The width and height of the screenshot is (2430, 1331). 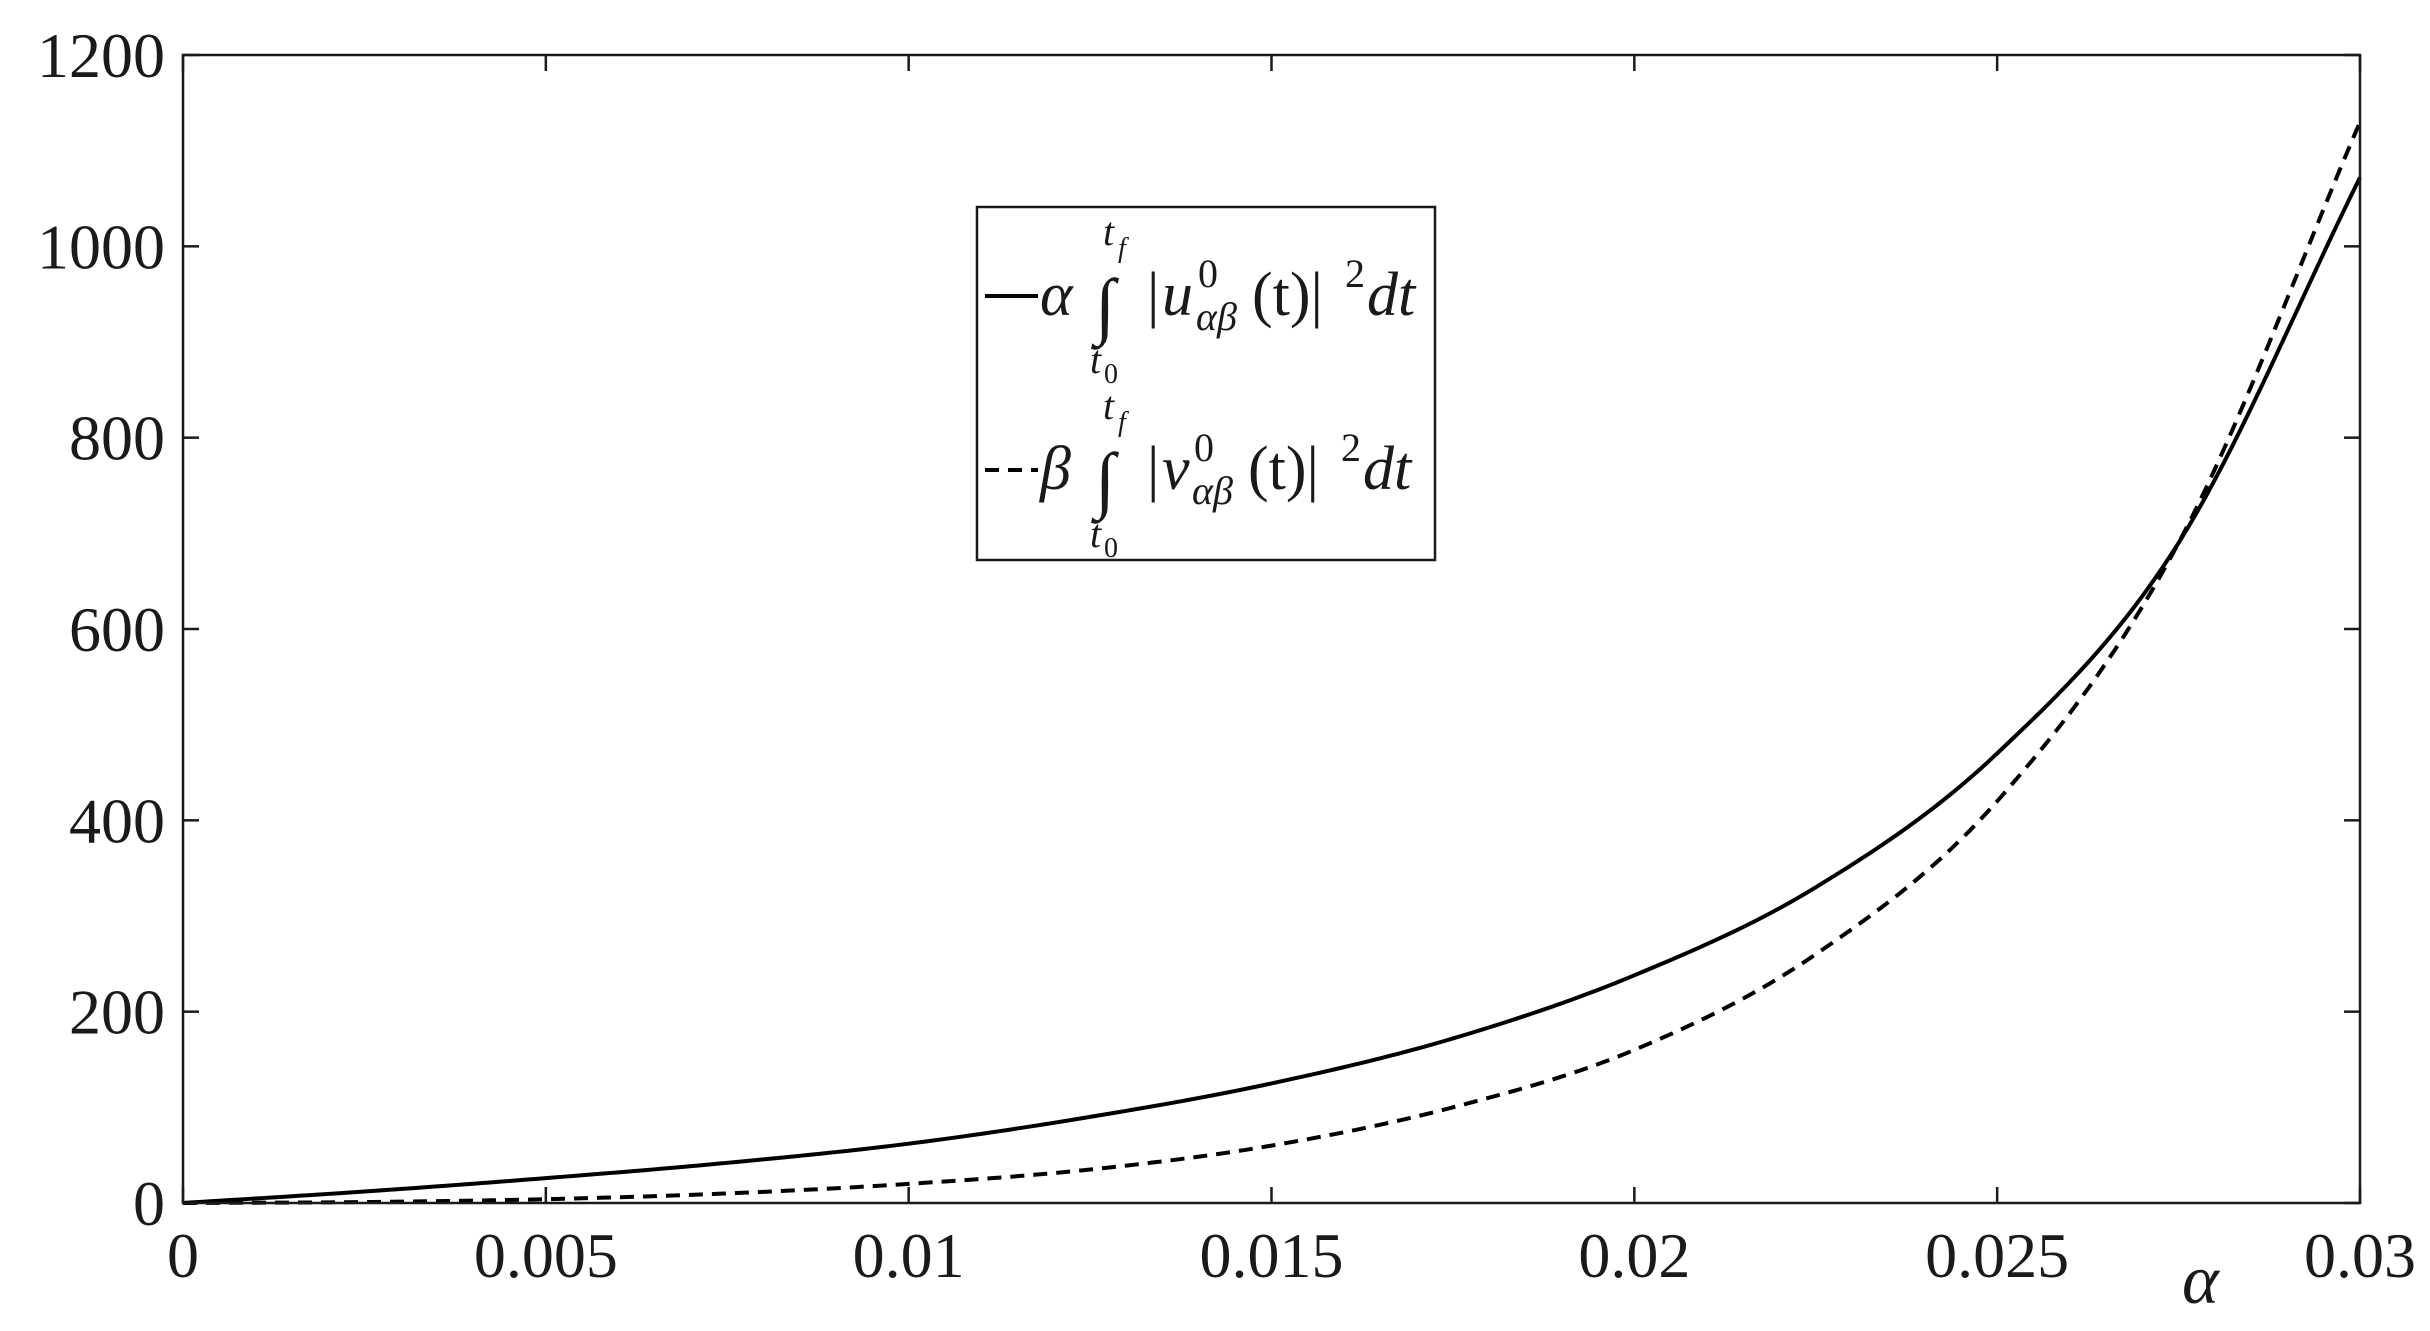 I want to click on legend-coefficient: β, so click(x=1055, y=469).